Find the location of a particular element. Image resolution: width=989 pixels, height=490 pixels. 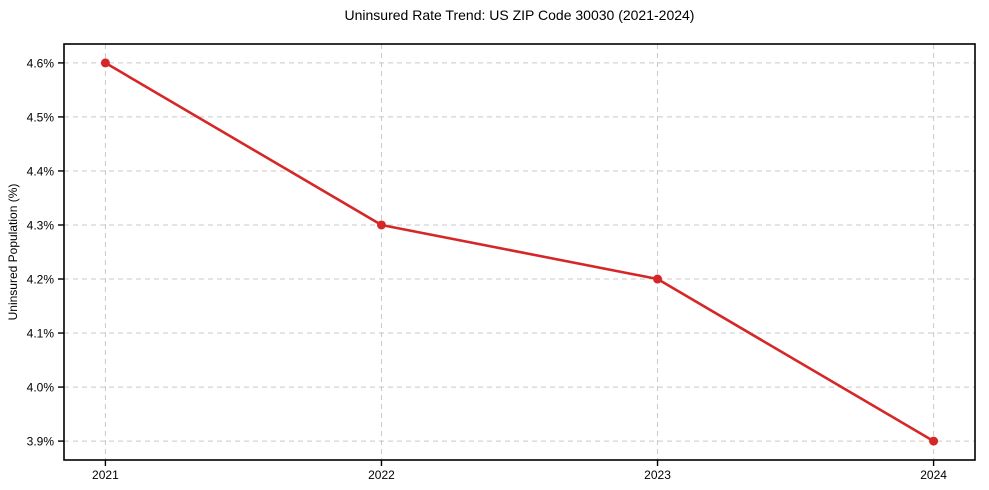

y-tick-label: 4.6% is located at coordinates (41, 63).